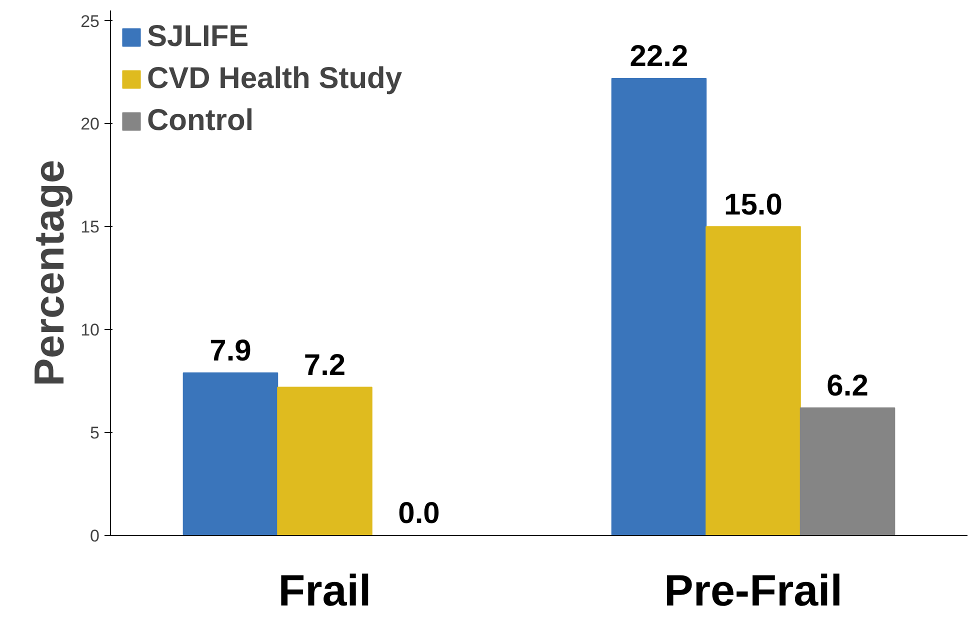  I want to click on x-tick-label: Frail, so click(325, 591).